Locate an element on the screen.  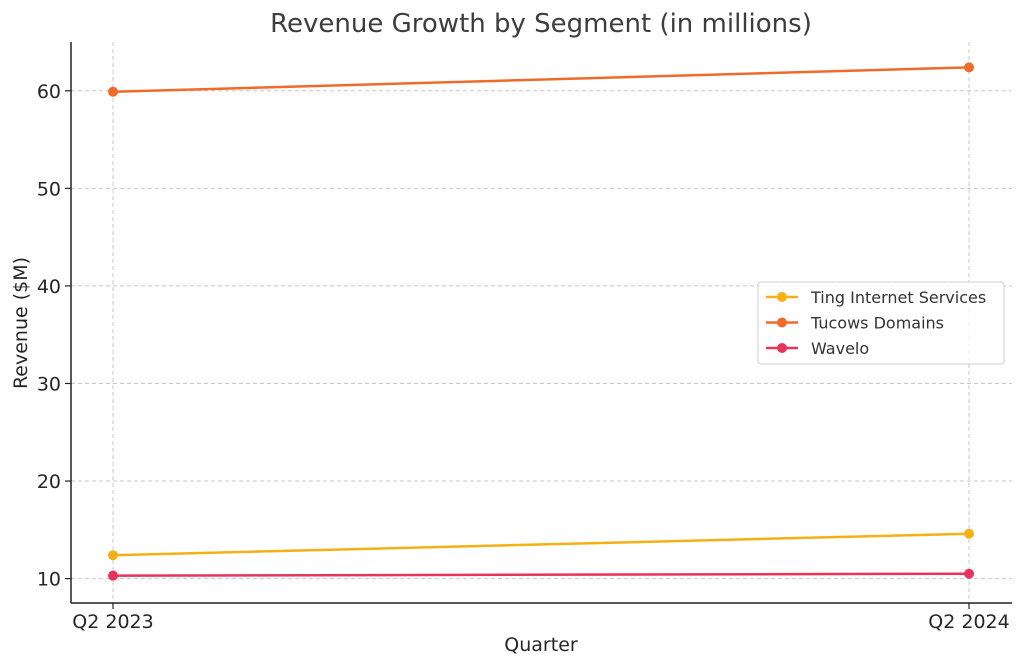
x-tick-label: Q2 2023 is located at coordinates (112, 622).